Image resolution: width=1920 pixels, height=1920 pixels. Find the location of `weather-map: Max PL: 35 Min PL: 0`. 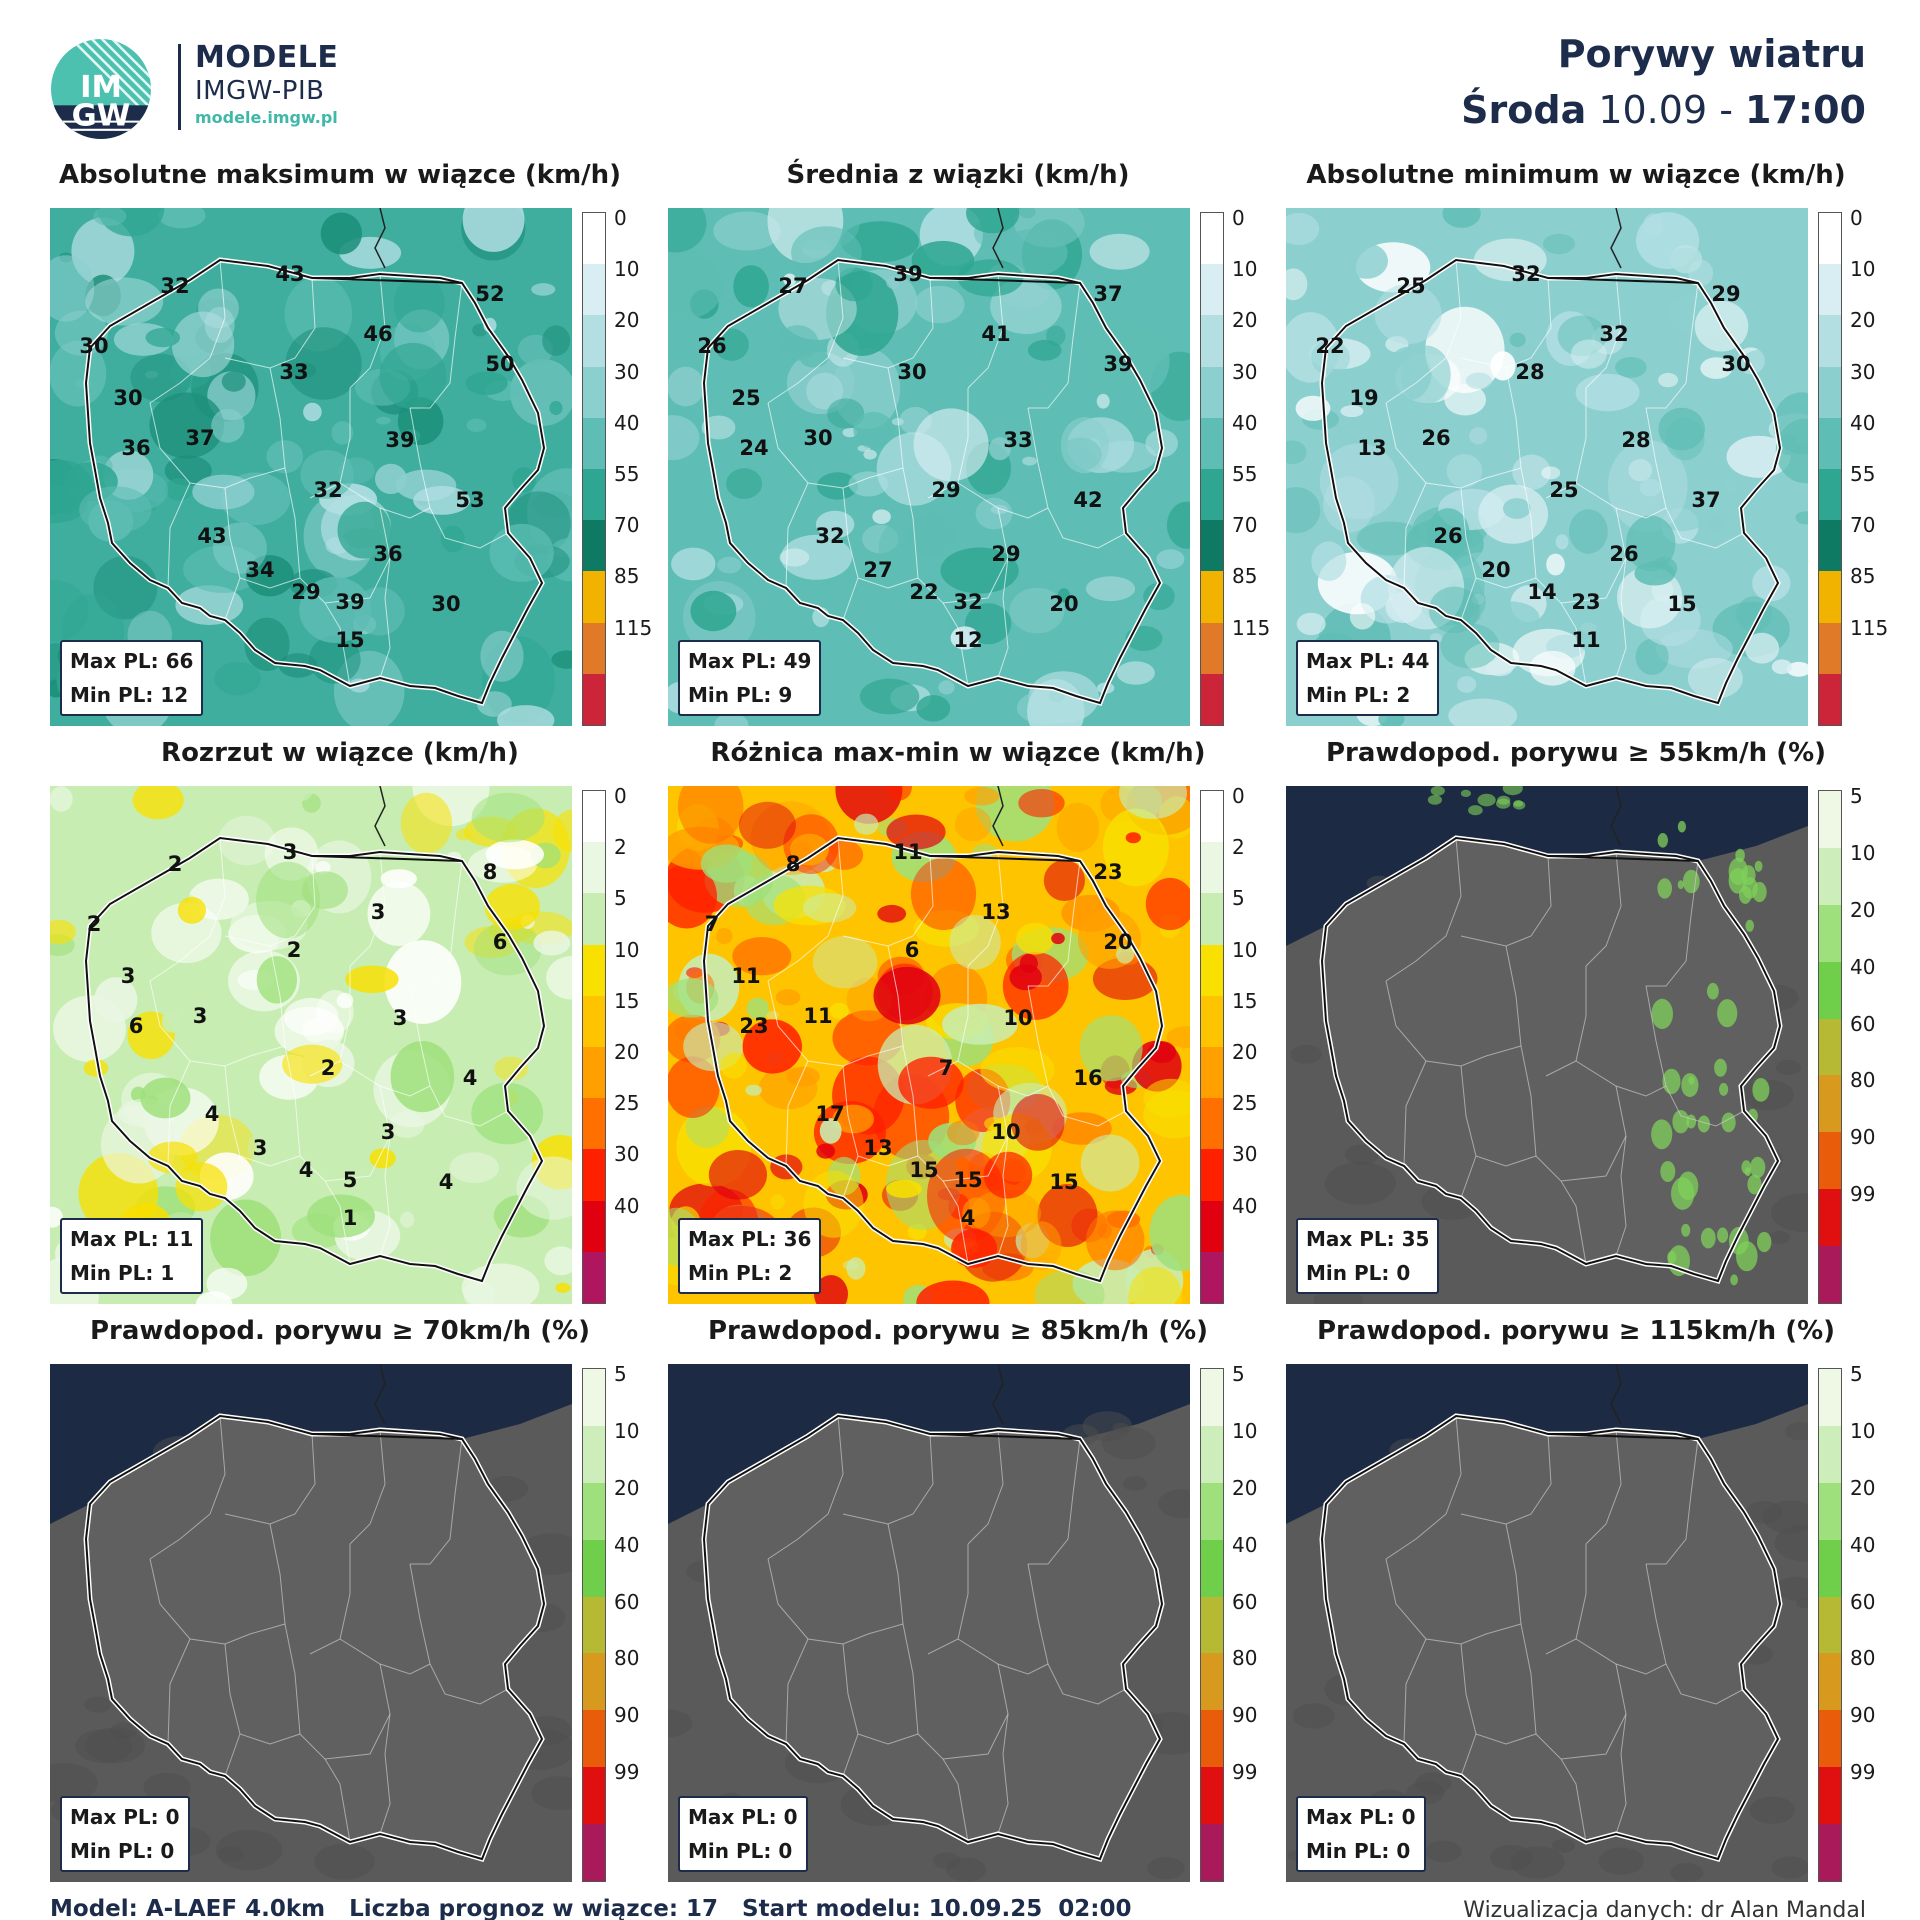

weather-map: Max PL: 35 Min PL: 0 is located at coordinates (1547, 1045).